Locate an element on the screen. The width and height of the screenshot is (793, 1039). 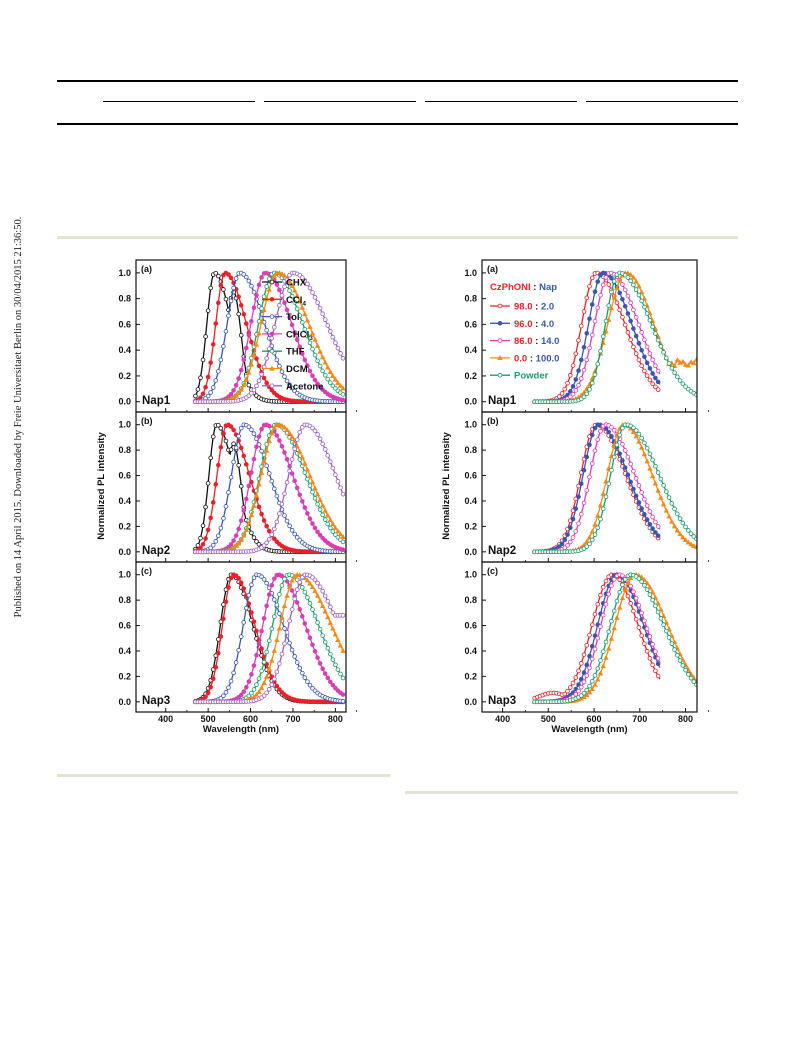
y-axis-title: Normalized PL intensity is located at coordinates (446, 486).